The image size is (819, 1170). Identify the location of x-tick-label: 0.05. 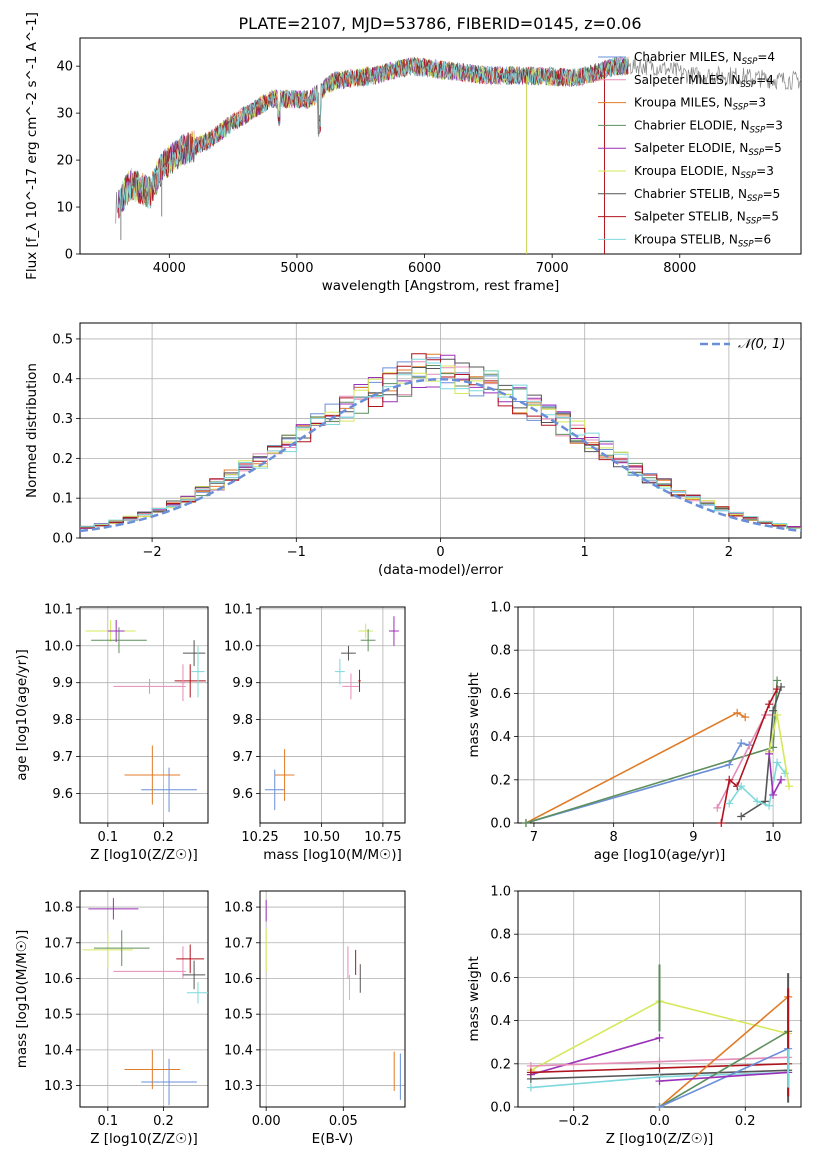
(343, 1121).